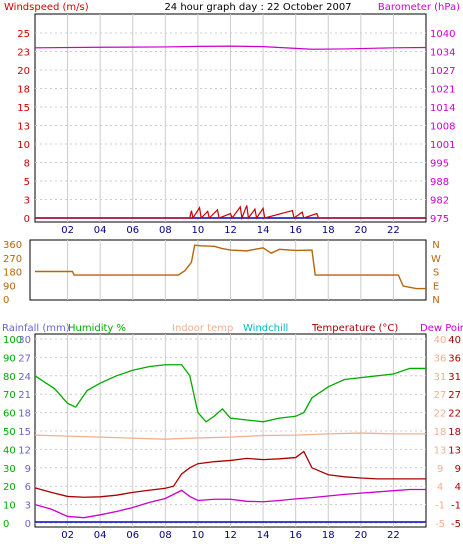 Image resolution: width=463 pixels, height=556 pixels. Describe the element at coordinates (36, 328) in the screenshot. I see `legend-rainfall: Rainfall (mm)` at that location.